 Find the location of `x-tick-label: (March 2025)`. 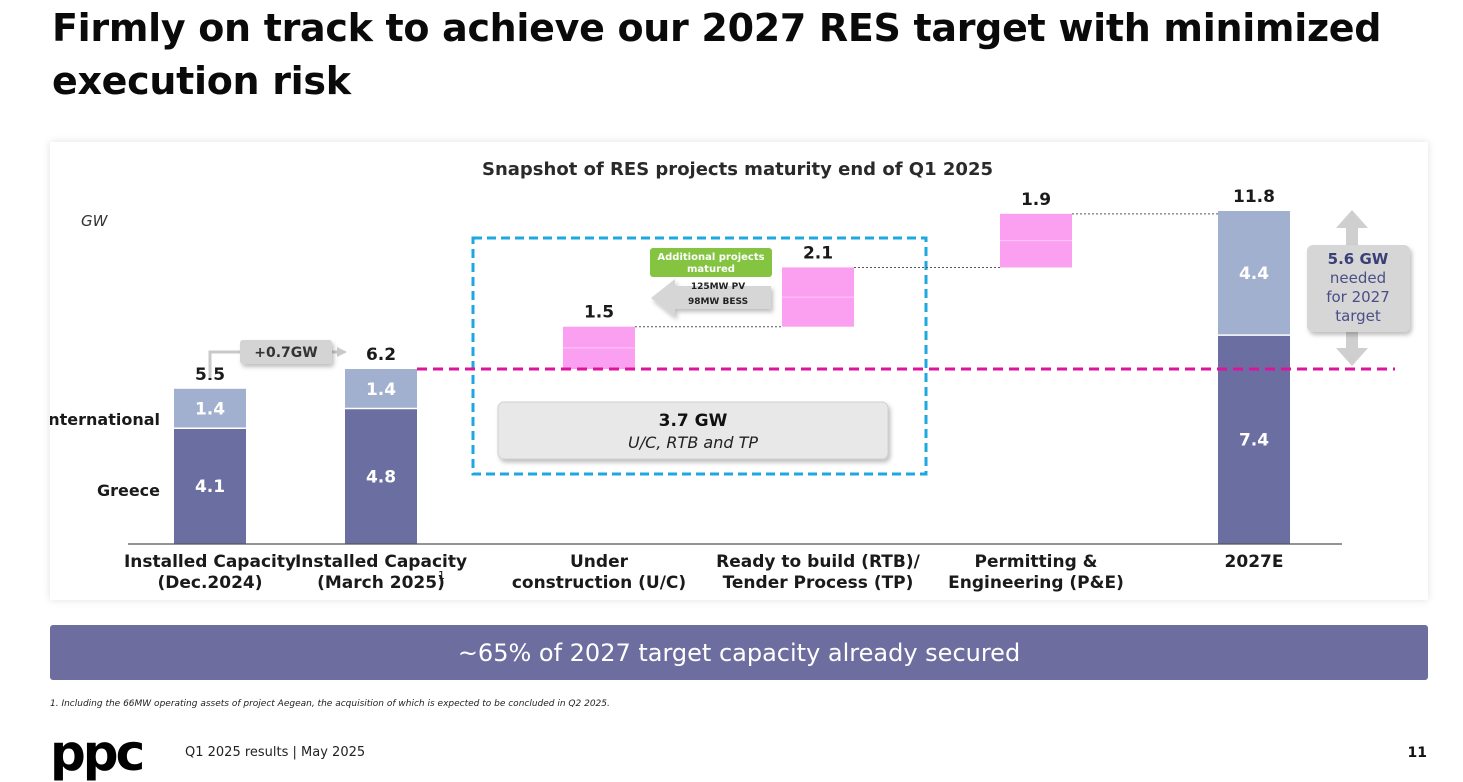

x-tick-label: (March 2025) is located at coordinates (381, 583).